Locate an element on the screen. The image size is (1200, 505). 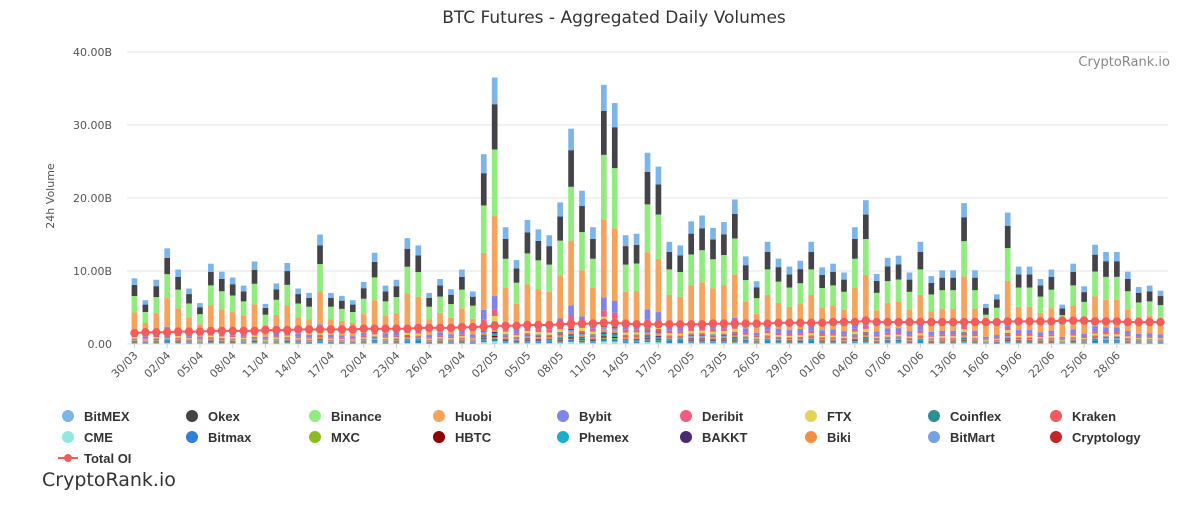
legend-item: Huobi is located at coordinates (462, 416).